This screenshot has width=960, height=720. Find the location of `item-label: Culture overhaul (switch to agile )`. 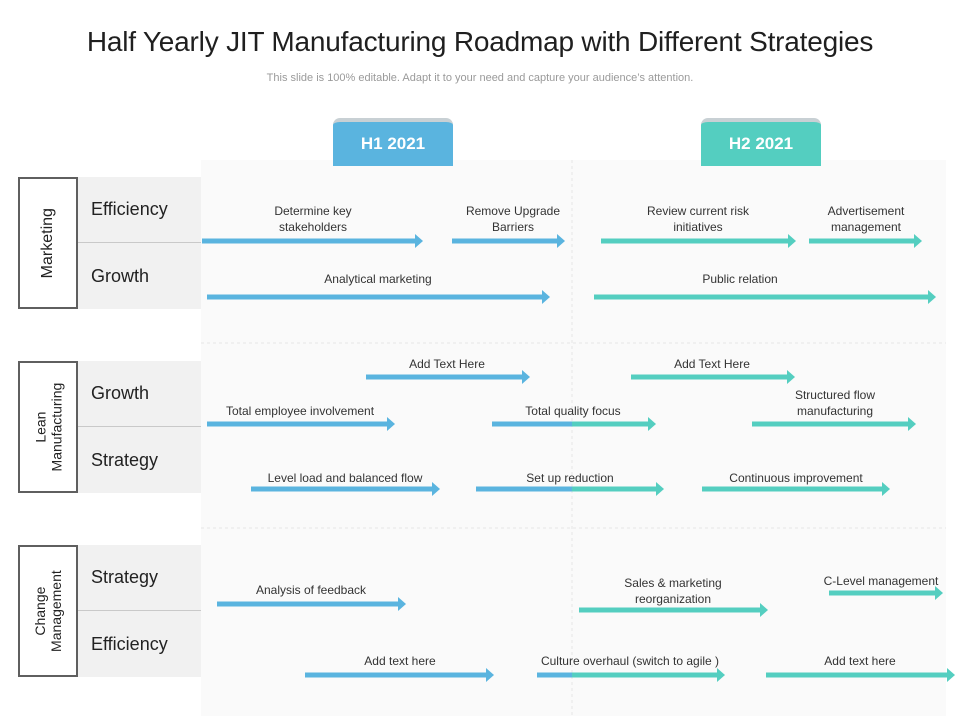

item-label: Culture overhaul (switch to agile ) is located at coordinates (630, 661).